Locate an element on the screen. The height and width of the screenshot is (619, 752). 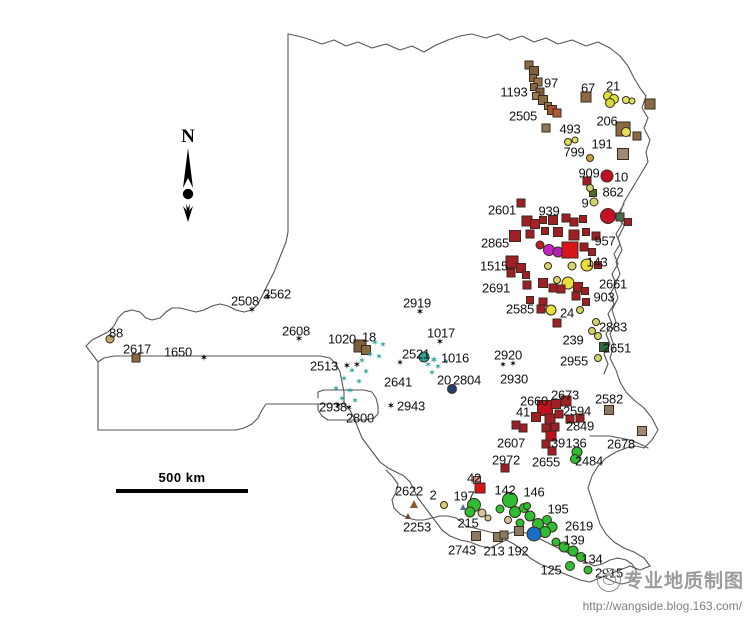
deposit-label: 2513 is located at coordinates (324, 366).